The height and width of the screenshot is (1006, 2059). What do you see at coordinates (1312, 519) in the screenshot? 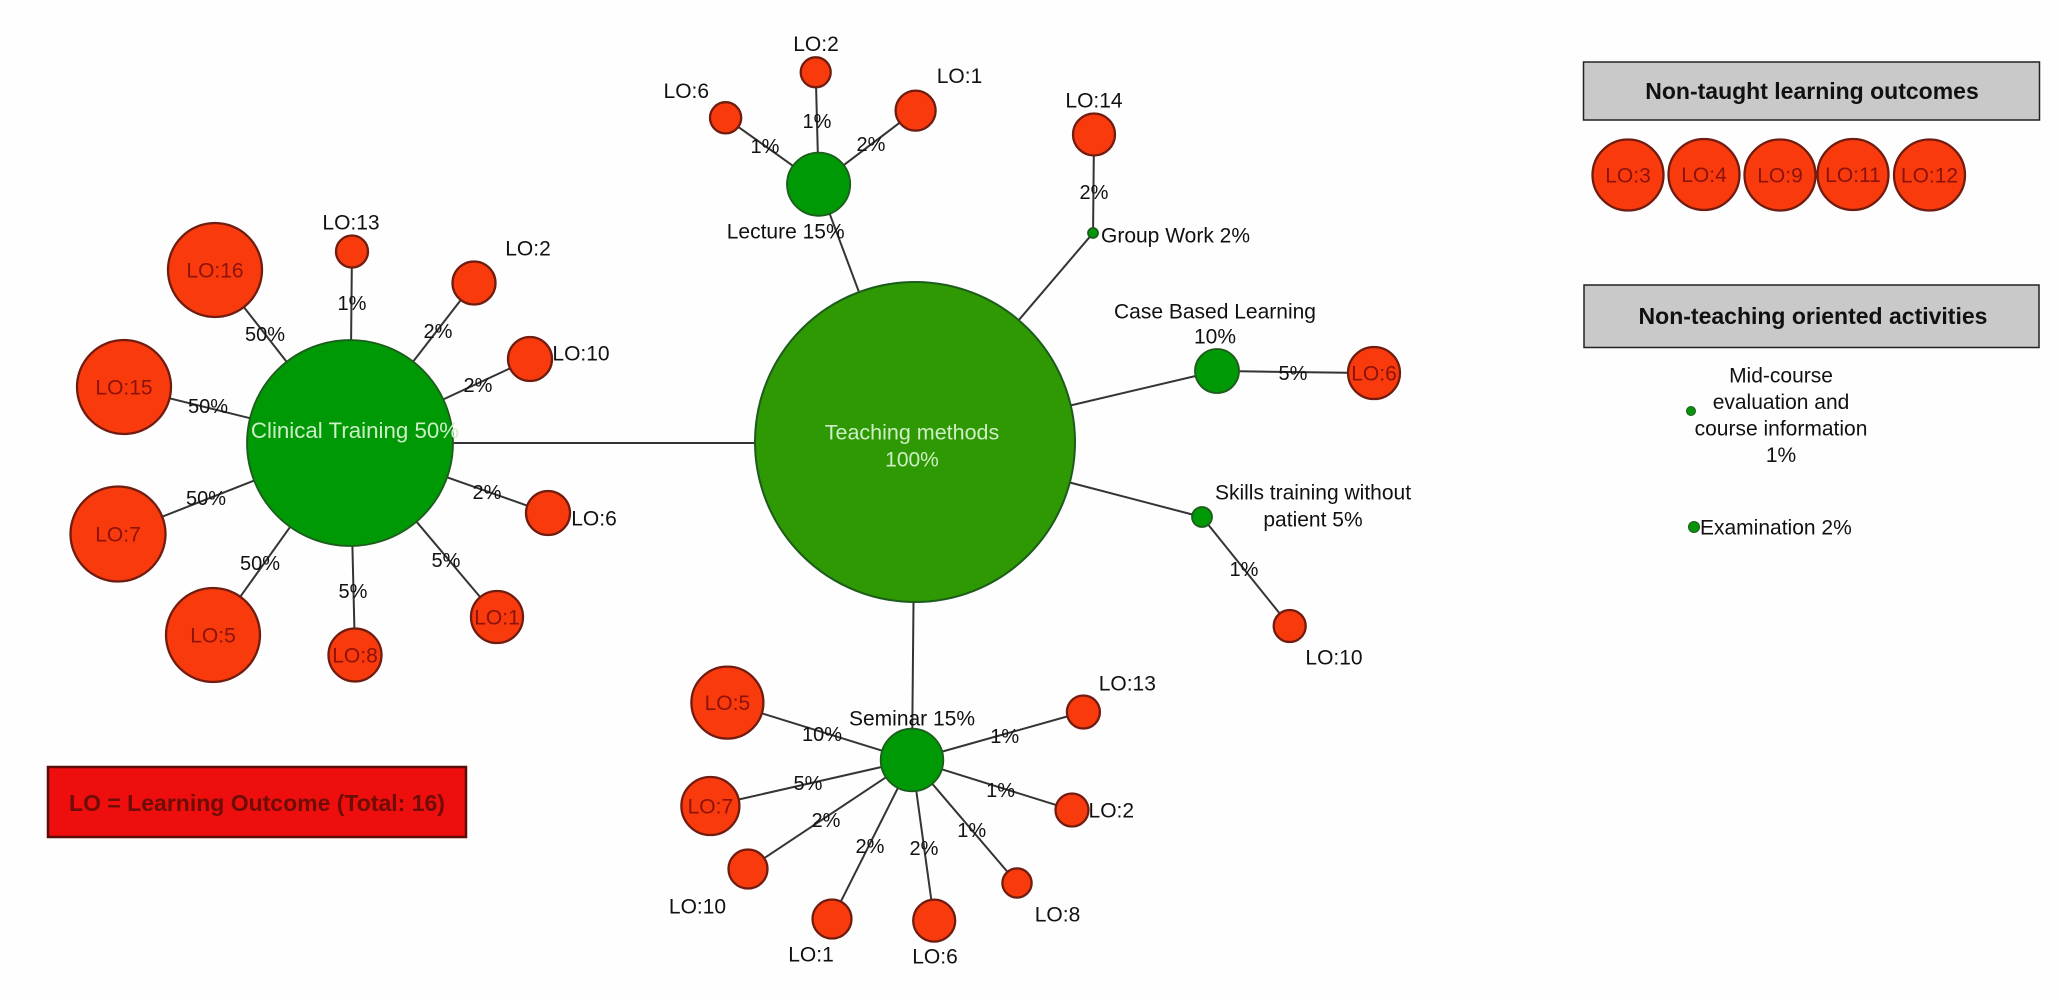
I see `svg-text: patient 5%` at bounding box center [1312, 519].